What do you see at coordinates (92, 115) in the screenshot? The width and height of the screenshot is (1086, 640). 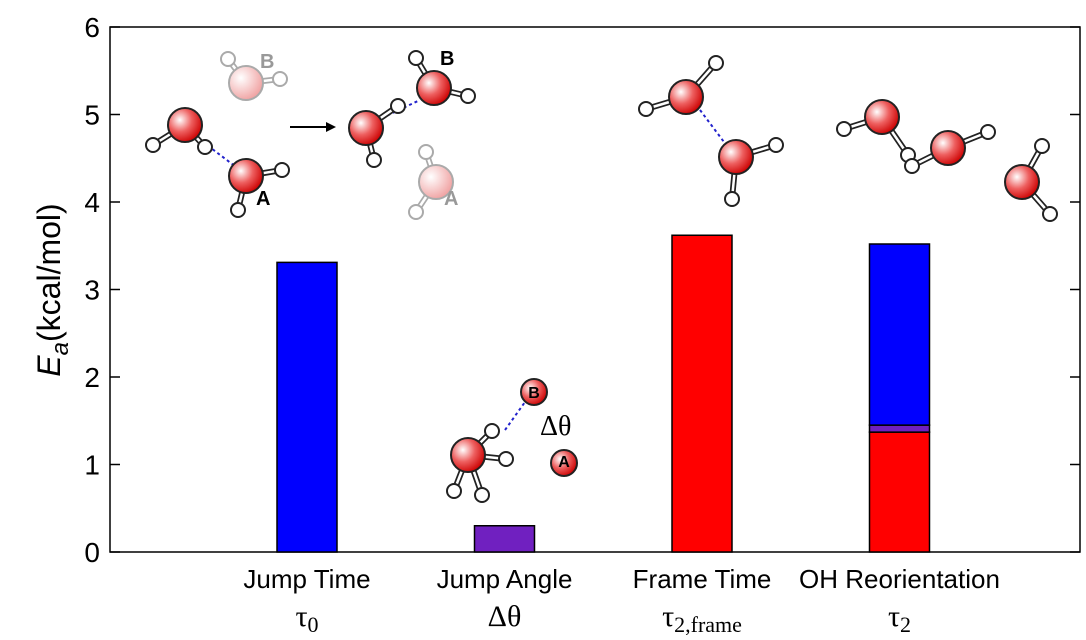 I see `y-tick-label: 5` at bounding box center [92, 115].